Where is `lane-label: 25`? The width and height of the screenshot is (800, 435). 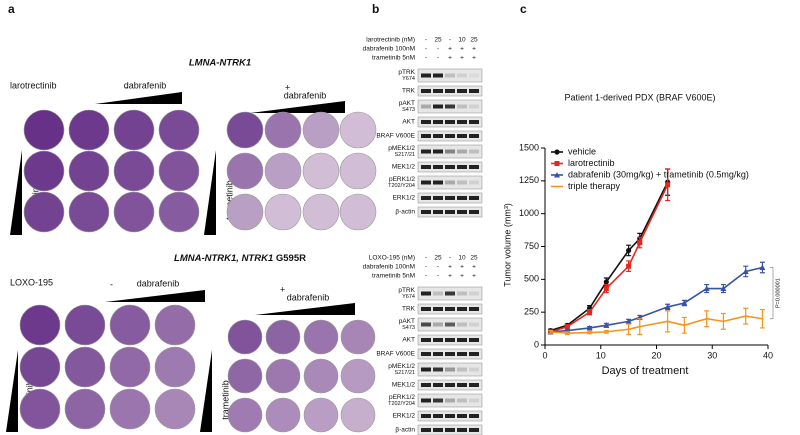
lane-label: 25 is located at coordinates (474, 258).